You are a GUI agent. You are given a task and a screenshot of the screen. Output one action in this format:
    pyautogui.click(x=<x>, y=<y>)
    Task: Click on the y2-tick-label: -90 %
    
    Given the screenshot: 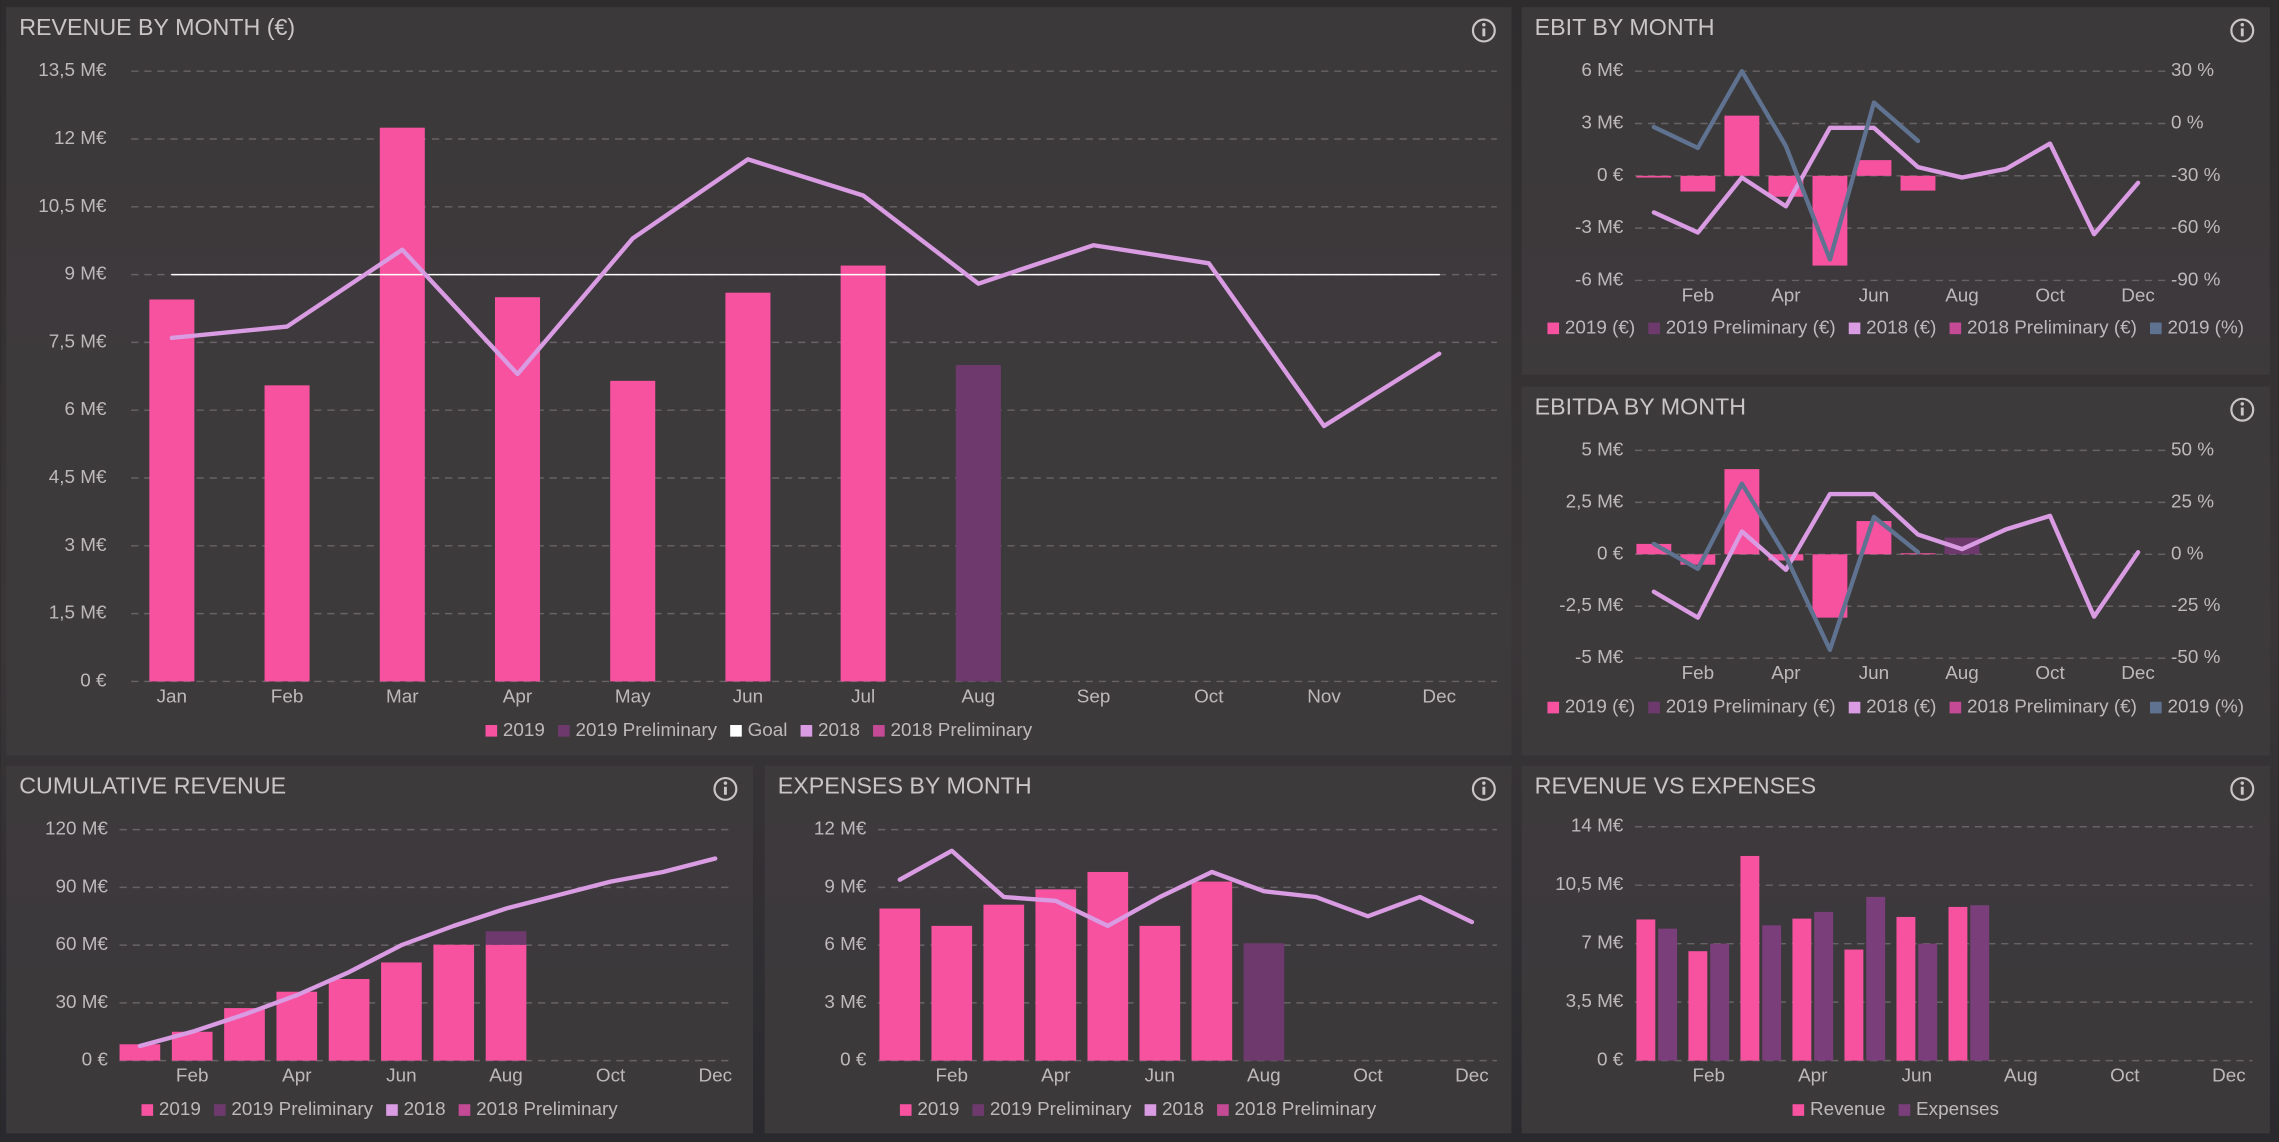 What is the action you would take?
    pyautogui.click(x=2196, y=279)
    